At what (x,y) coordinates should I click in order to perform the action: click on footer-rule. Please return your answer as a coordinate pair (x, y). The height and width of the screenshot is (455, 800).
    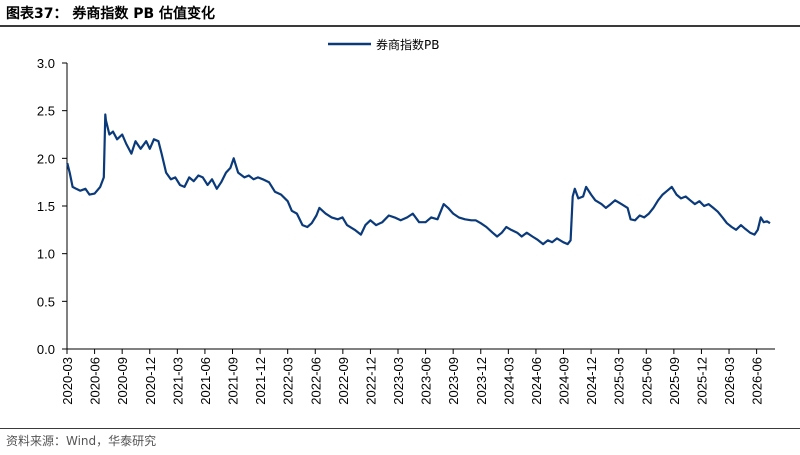
    Looking at the image, I should click on (400, 428).